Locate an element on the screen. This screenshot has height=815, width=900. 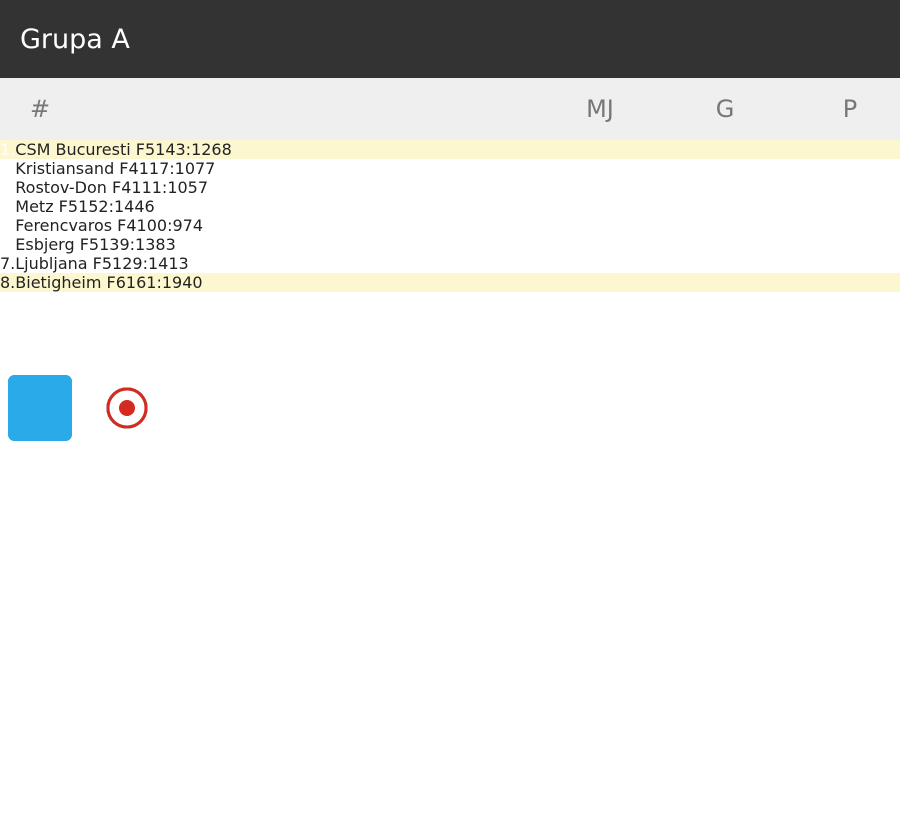
column-label: # is located at coordinates (40, 109).